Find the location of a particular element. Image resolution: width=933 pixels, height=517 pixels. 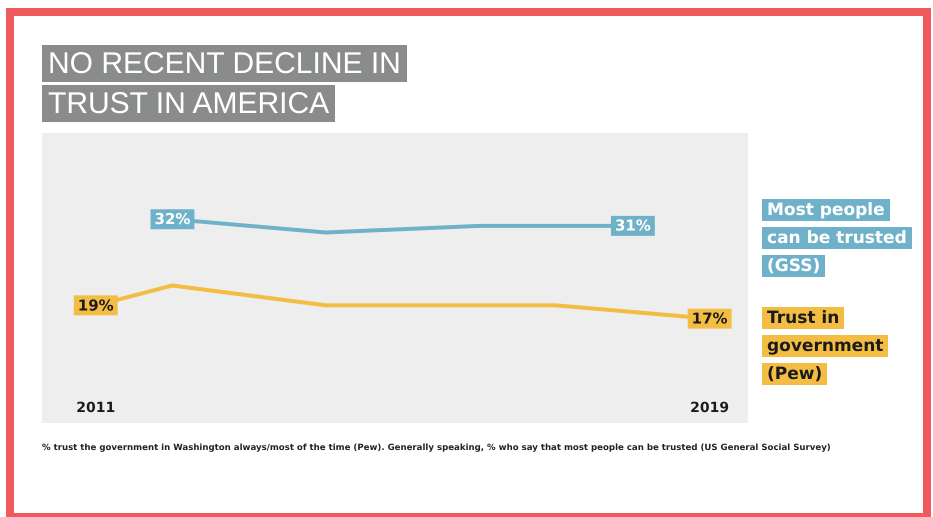

text: Trust in government (Pew) is located at coordinates (825, 346).